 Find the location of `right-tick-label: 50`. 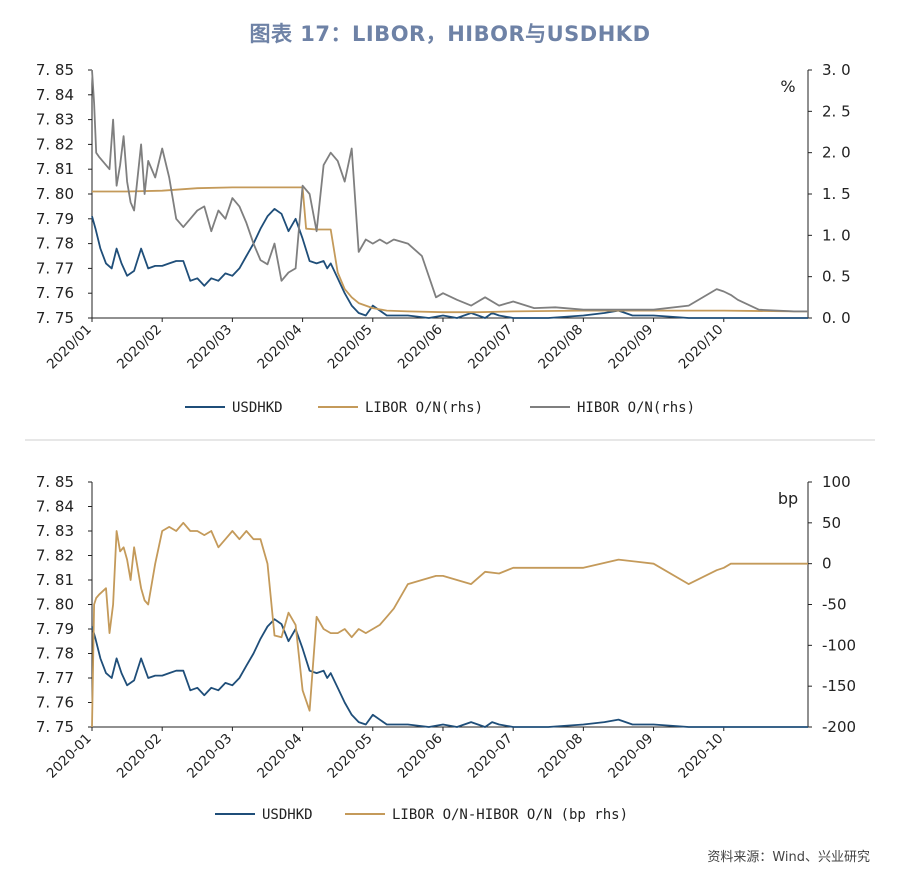

right-tick-label: 50 is located at coordinates (831, 523).